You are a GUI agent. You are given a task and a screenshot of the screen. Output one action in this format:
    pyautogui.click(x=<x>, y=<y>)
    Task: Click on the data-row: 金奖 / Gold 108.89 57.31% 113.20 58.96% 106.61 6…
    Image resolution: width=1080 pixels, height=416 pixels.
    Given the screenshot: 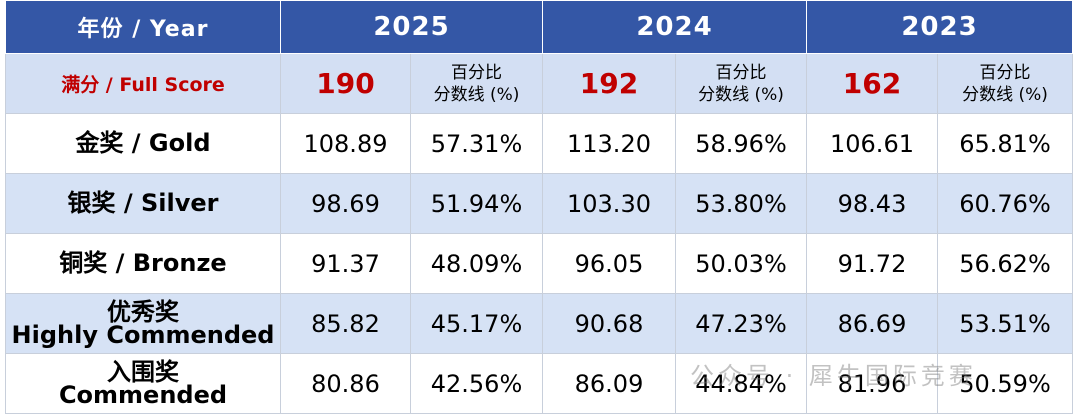 What is the action you would take?
    pyautogui.click(x=539, y=143)
    